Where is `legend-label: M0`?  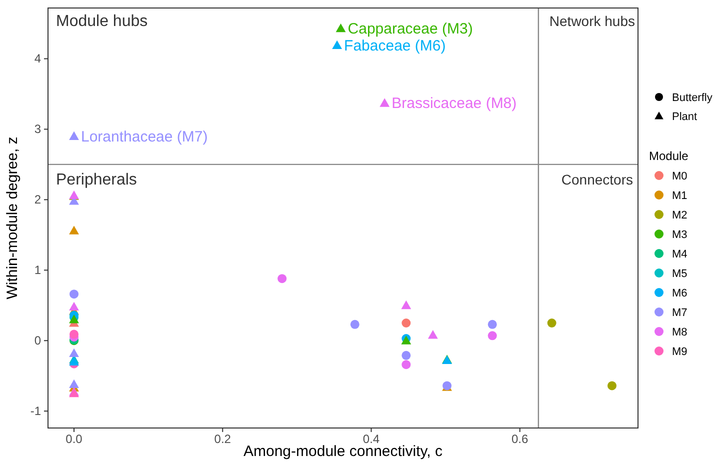 legend-label: M0 is located at coordinates (680, 176).